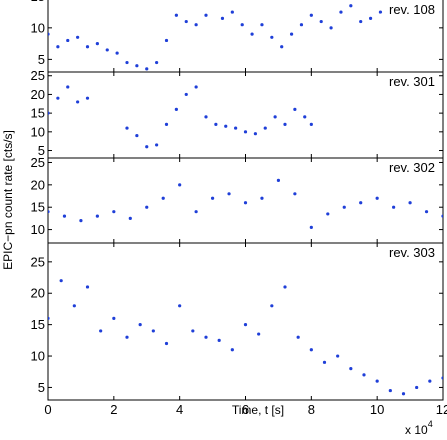 This screenshot has height=440, width=447. I want to click on x-axis-multiplier-base: x 10, so click(416, 430).